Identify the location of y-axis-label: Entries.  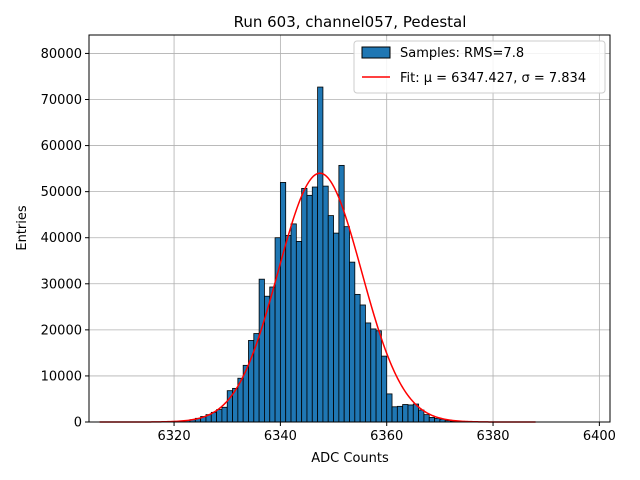
(22, 228).